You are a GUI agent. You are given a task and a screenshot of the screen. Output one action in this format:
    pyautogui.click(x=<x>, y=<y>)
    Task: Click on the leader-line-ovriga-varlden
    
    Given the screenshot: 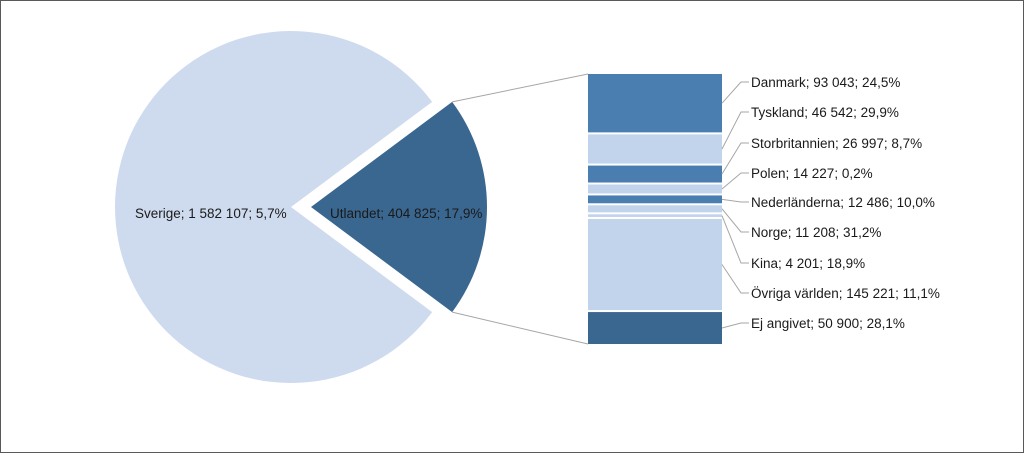 What is the action you would take?
    pyautogui.click(x=735, y=279)
    